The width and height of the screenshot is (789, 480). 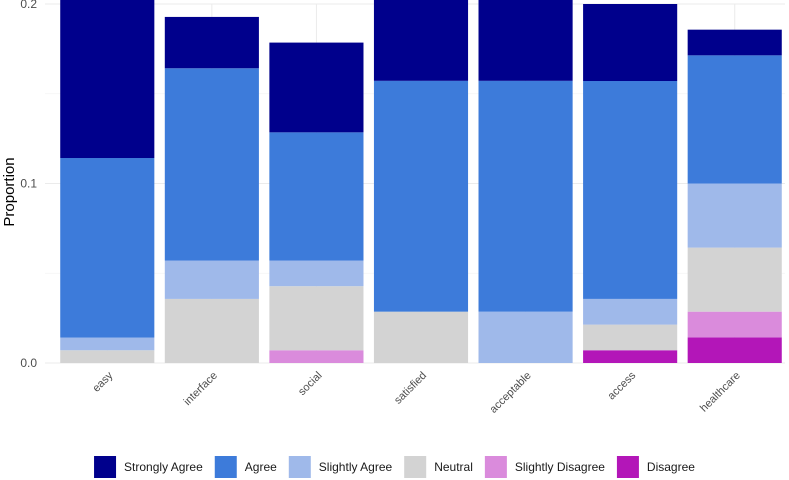 I want to click on bar-segment-satisfied-strongly-agree, so click(x=421, y=40).